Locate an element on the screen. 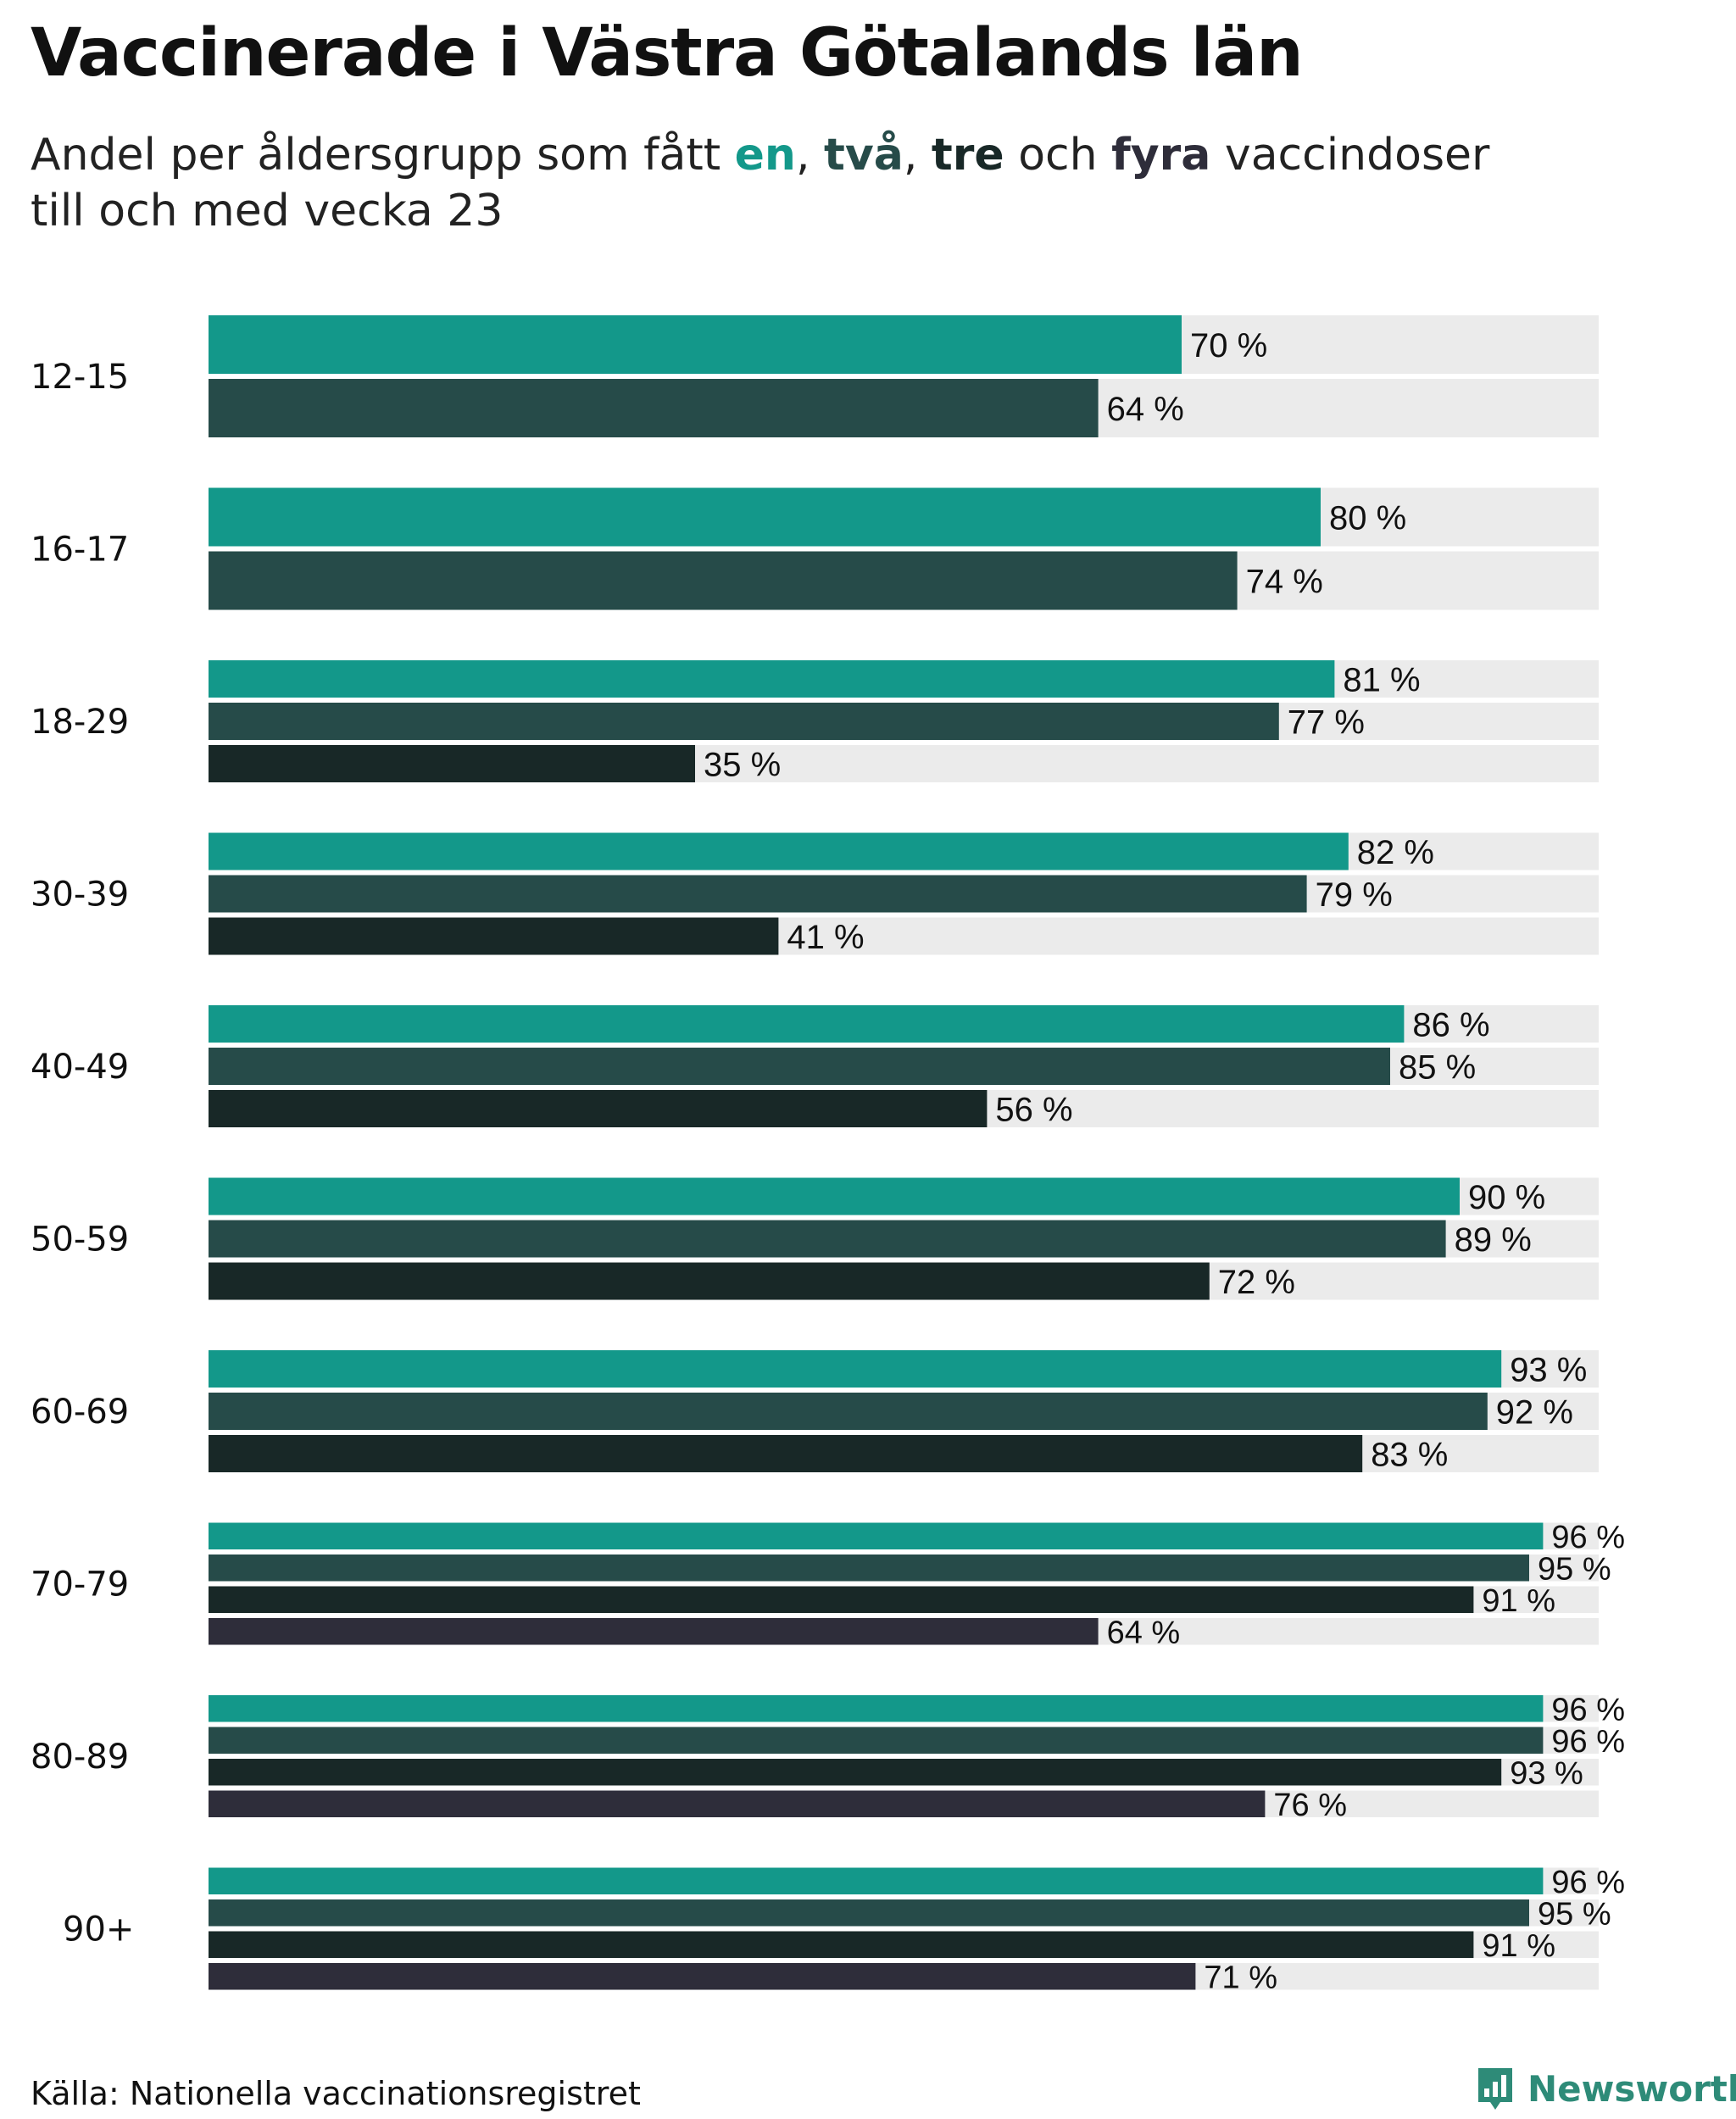 The width and height of the screenshot is (1736, 2119). subtitle-suffix: vaccindoser is located at coordinates (1350, 156).